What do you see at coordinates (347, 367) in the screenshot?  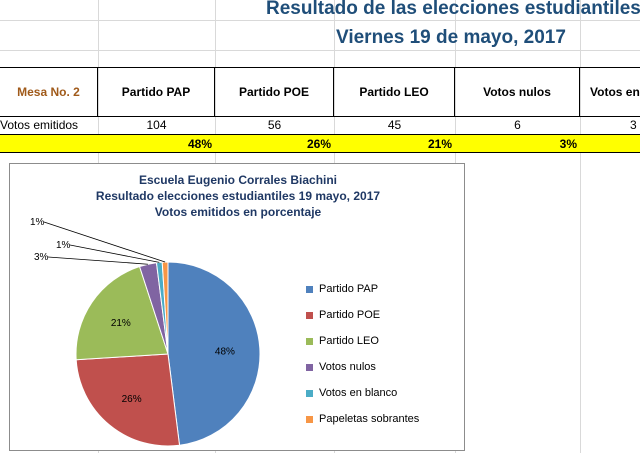 I see `legend-label: Votos nulos` at bounding box center [347, 367].